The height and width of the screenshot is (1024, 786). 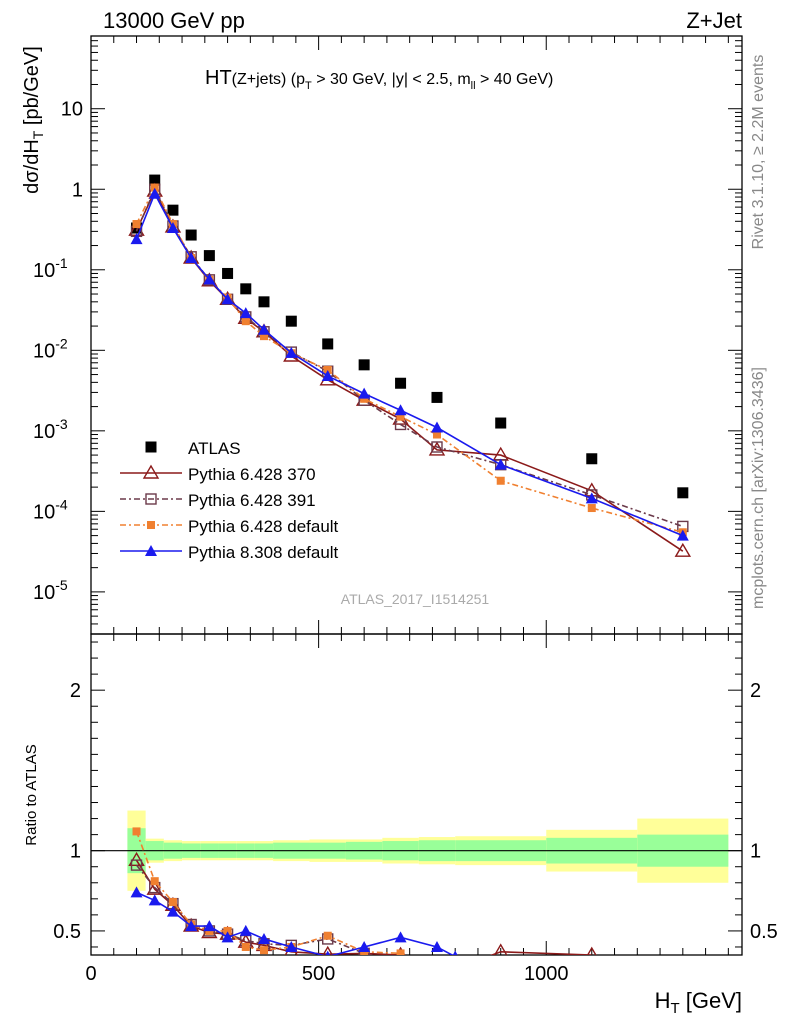 What do you see at coordinates (318, 974) in the screenshot?
I see `x-tick-label: 500` at bounding box center [318, 974].